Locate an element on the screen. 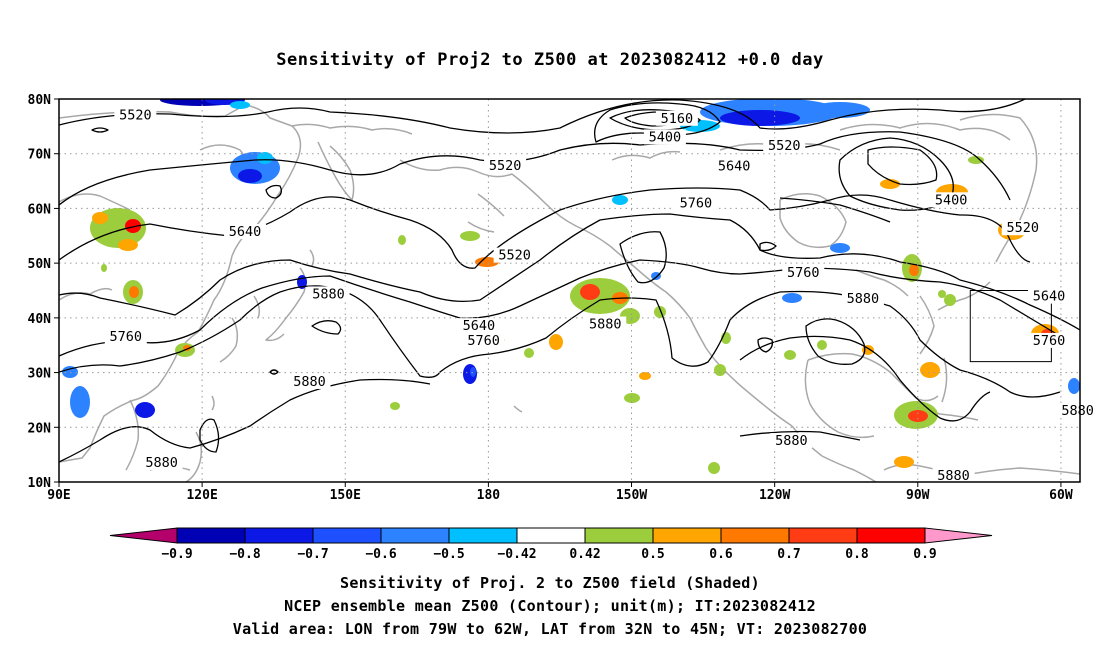 The image size is (1100, 650). lat-label: 80N is located at coordinates (40, 100).